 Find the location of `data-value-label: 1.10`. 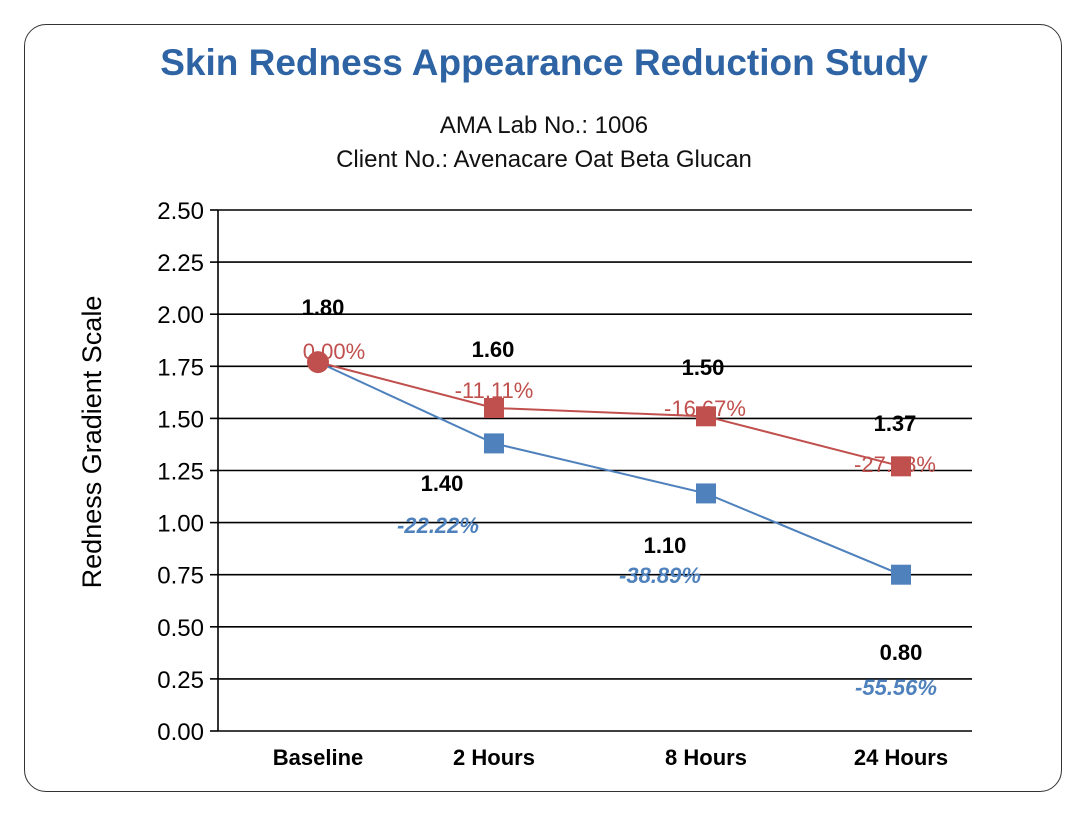

data-value-label: 1.10 is located at coordinates (665, 545).